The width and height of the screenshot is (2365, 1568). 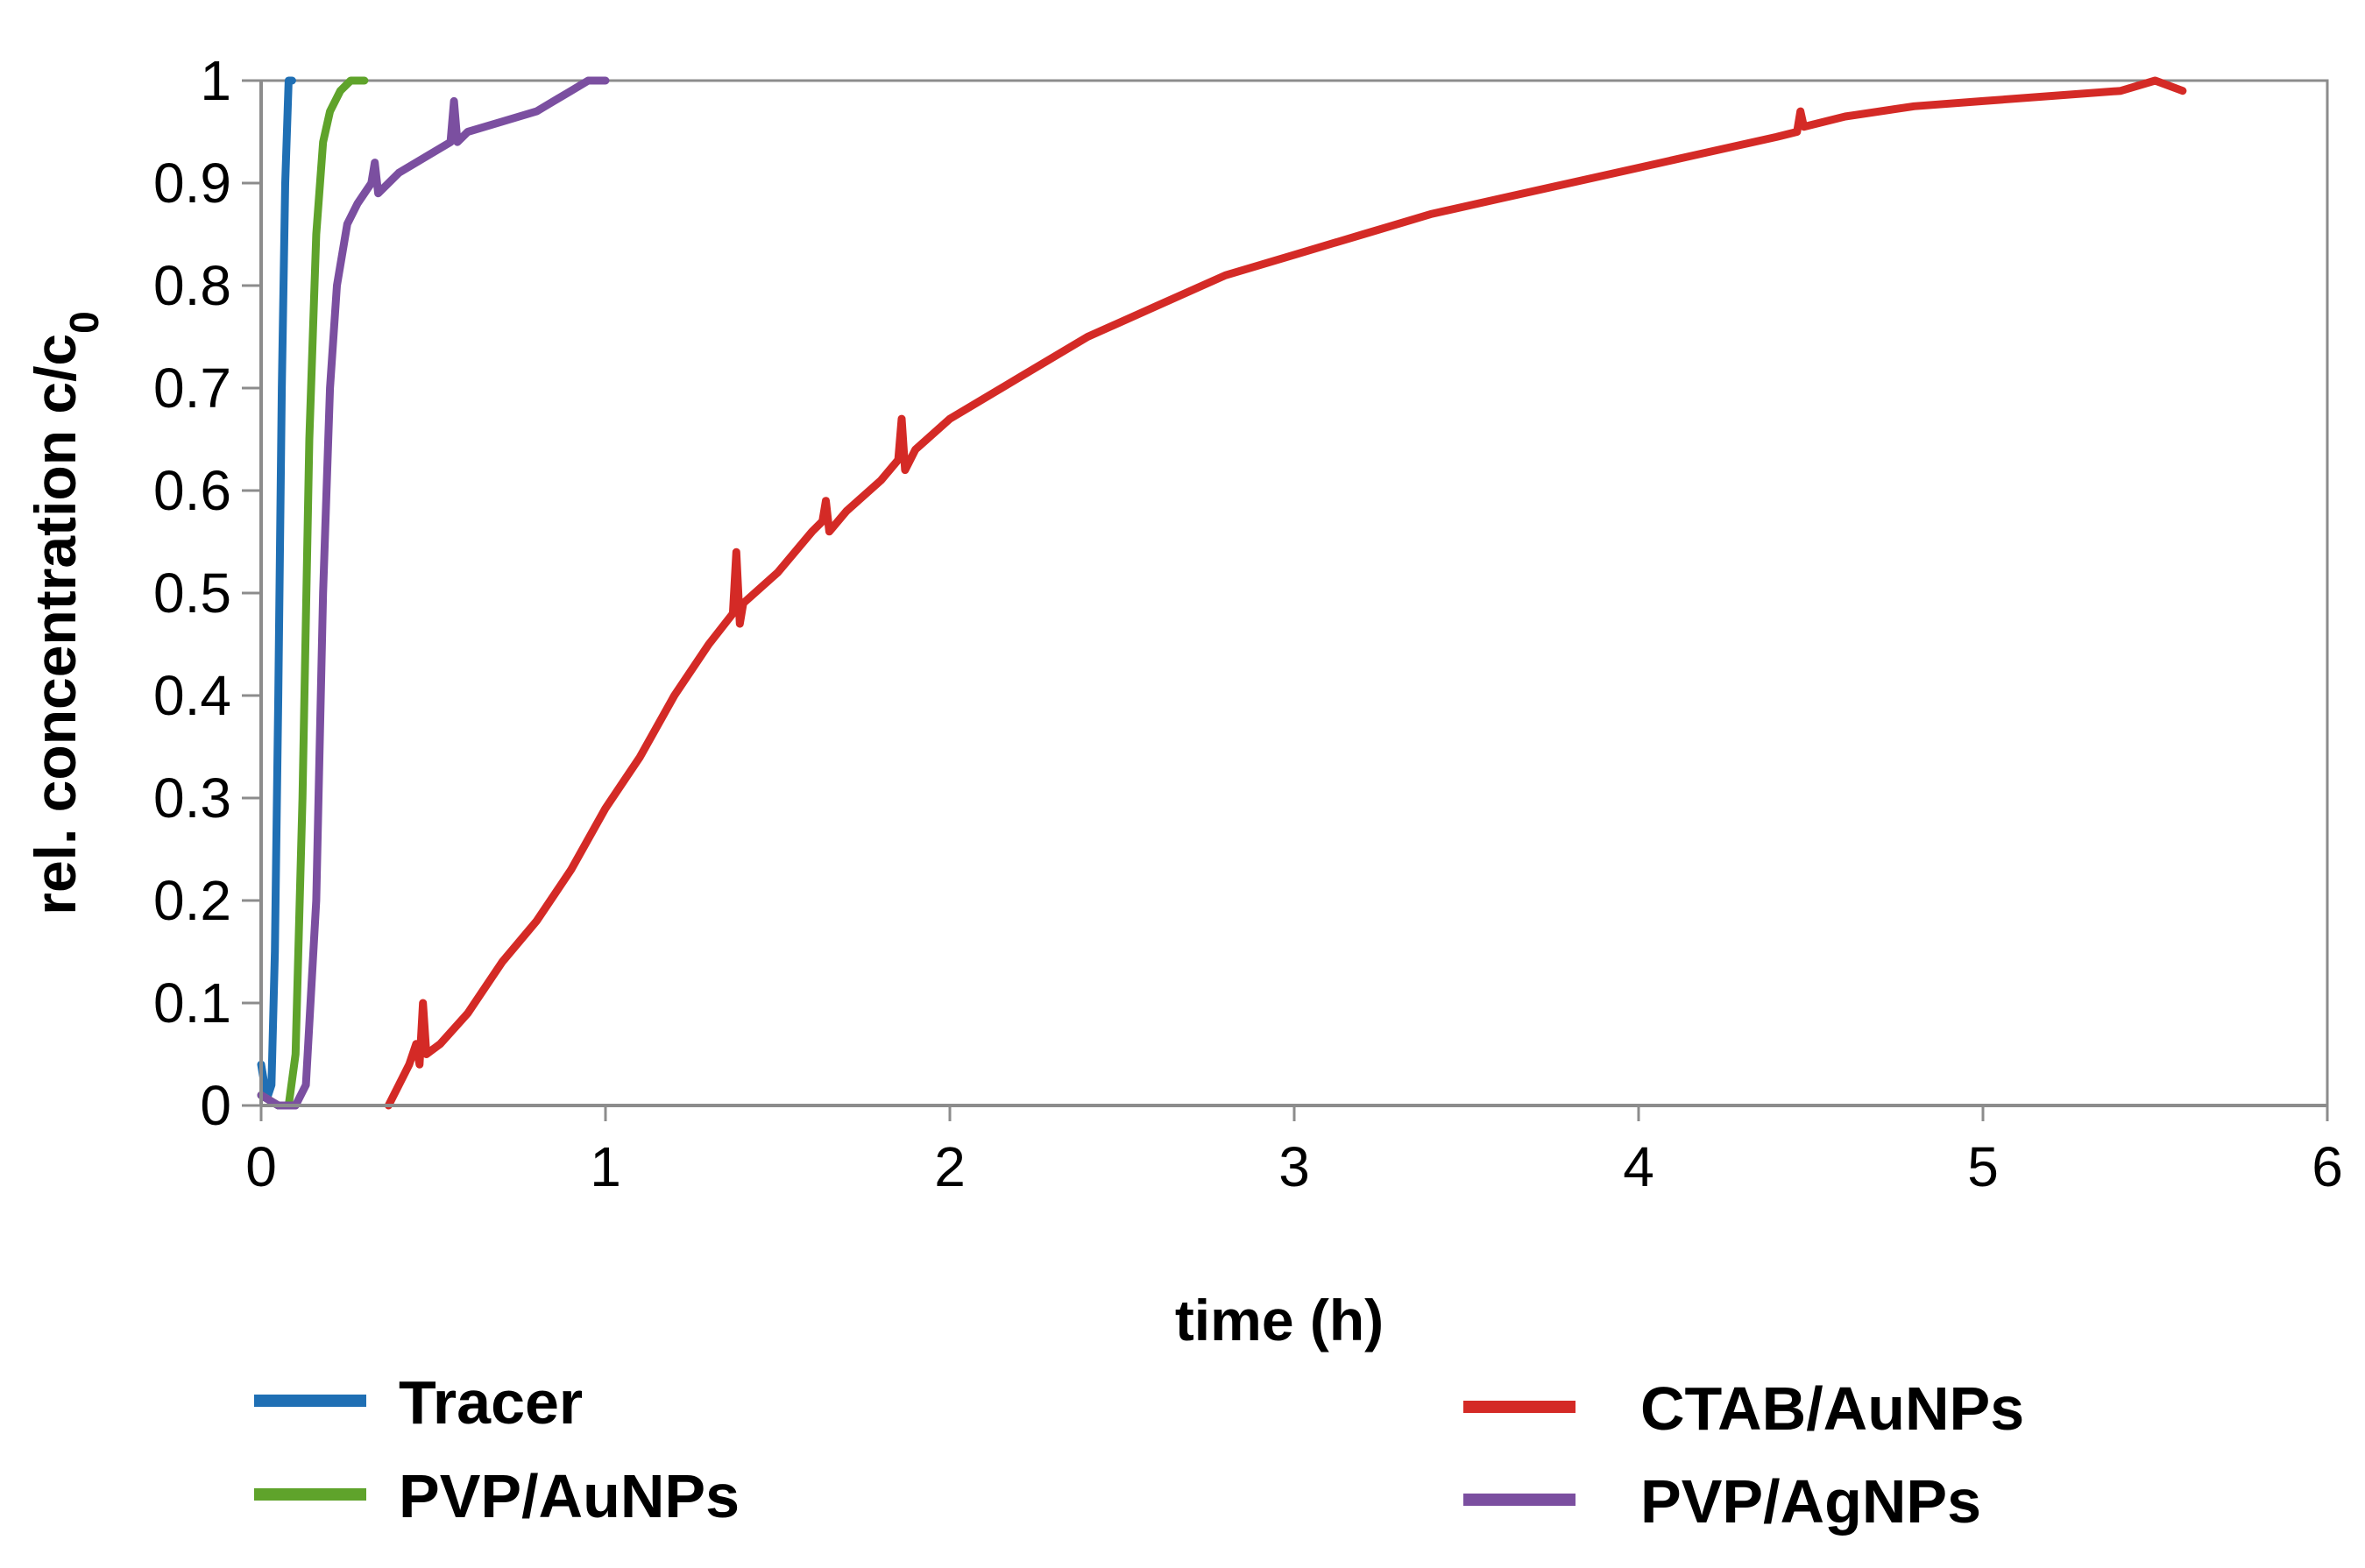 I want to click on legend-item-ctab-aunps: CTAB/AuNPs, so click(x=1743, y=1408).